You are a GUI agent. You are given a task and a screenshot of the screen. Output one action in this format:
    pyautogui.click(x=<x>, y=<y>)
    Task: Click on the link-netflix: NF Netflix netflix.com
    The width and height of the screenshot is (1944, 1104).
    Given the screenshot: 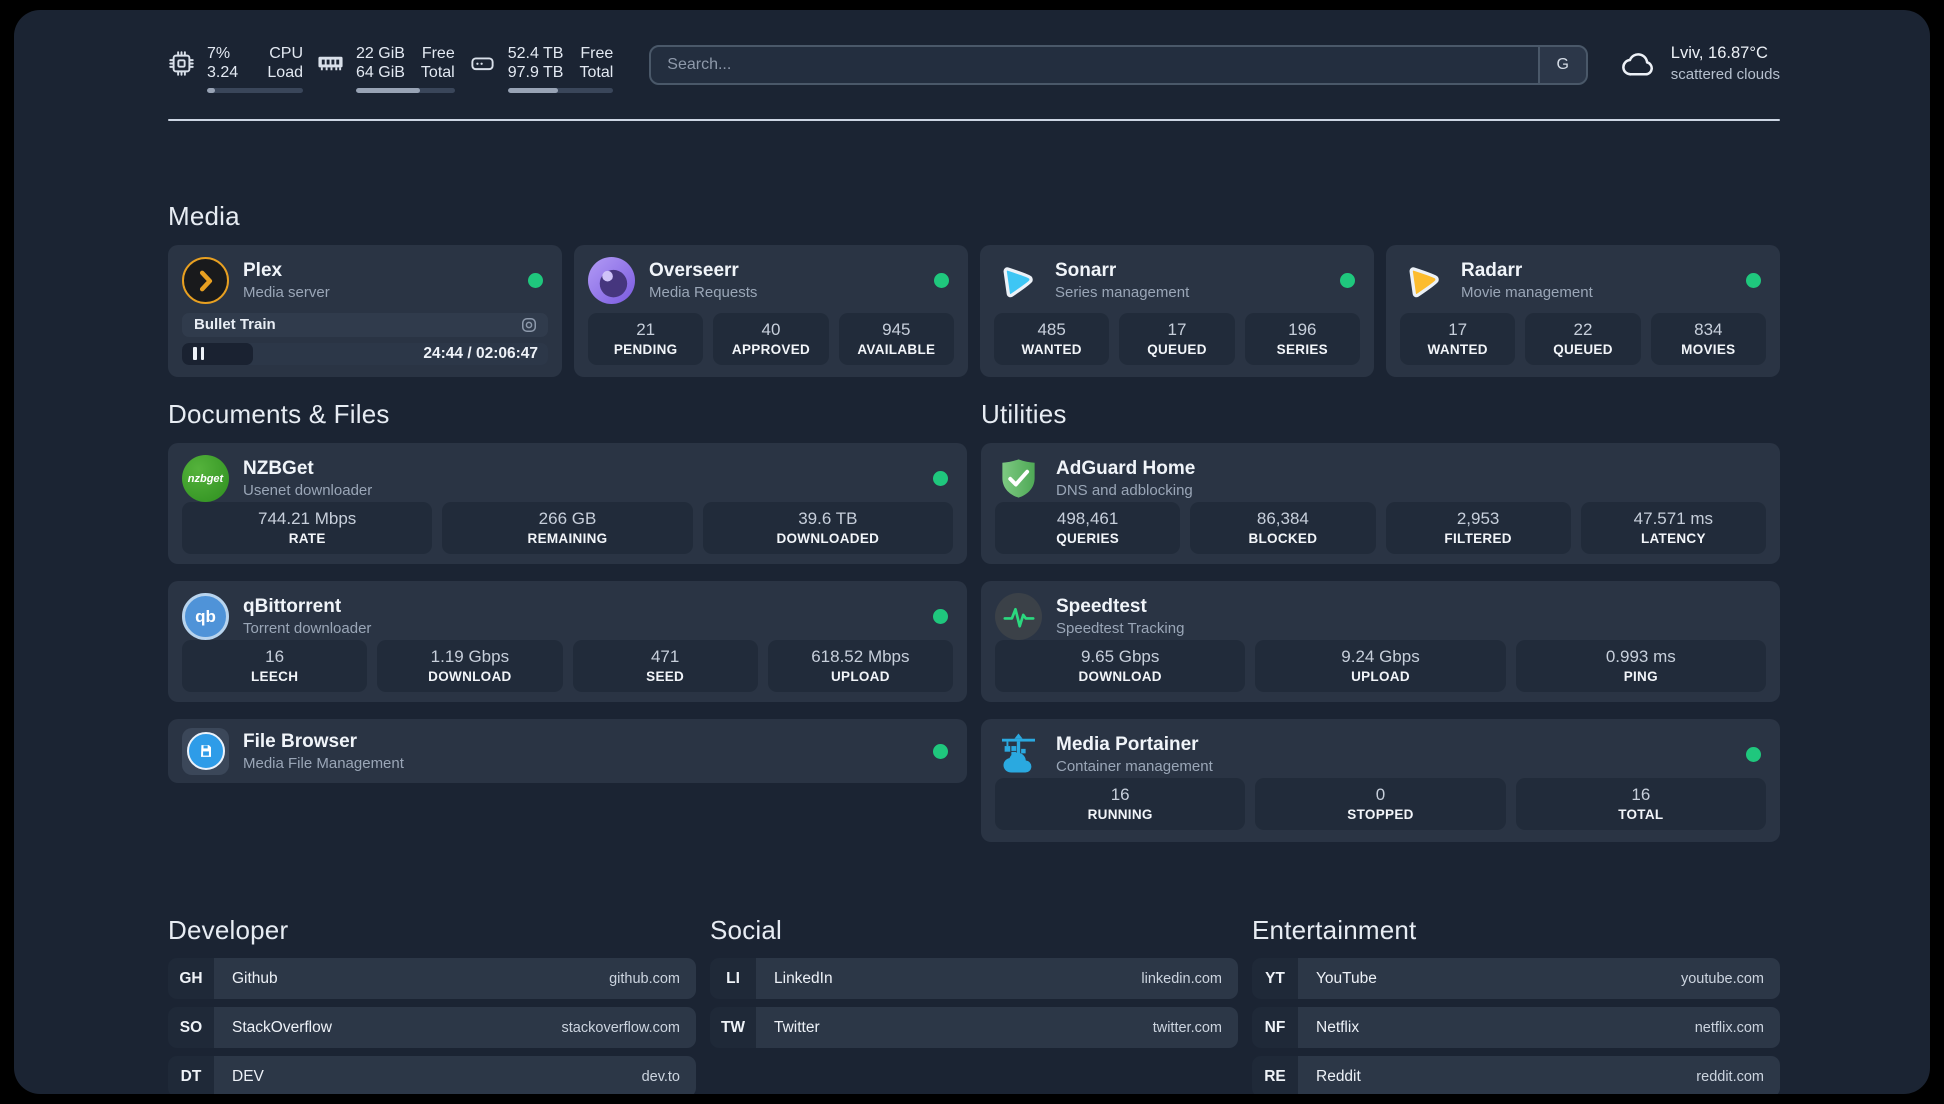 What is the action you would take?
    pyautogui.click(x=1516, y=1027)
    